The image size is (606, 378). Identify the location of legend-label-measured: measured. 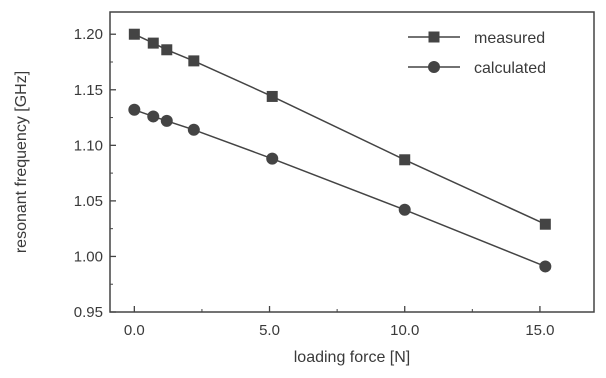
(509, 38).